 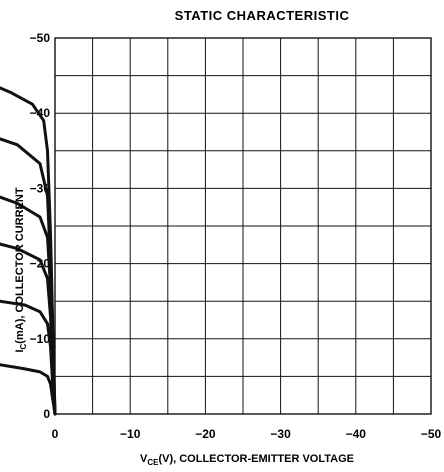 I want to click on x-axis-ticks: 0 −10 −20 −30 −40 −50, so click(x=247, y=434).